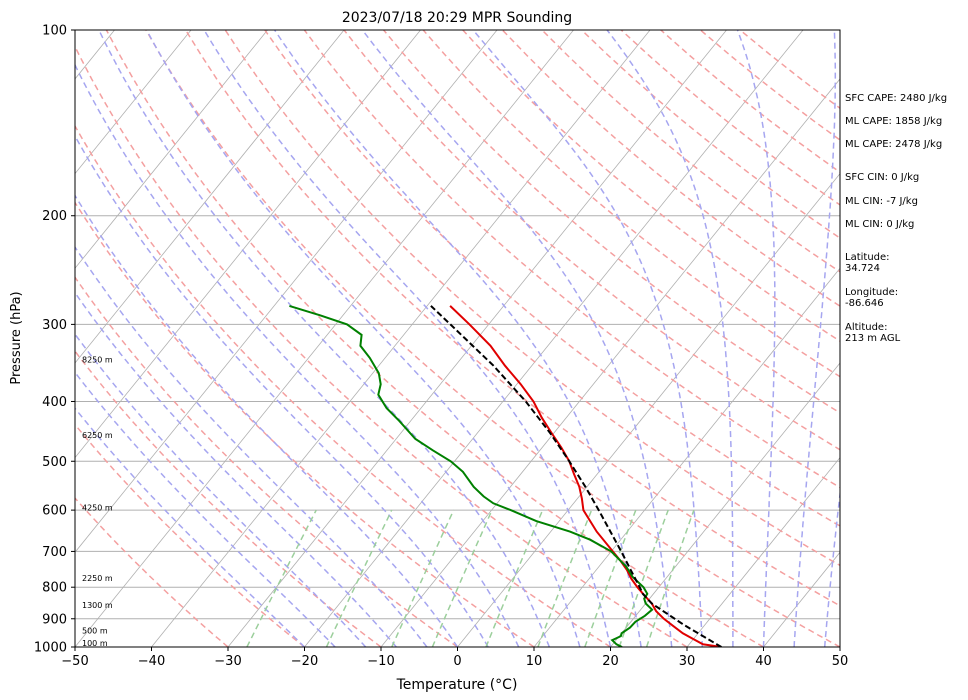 This screenshot has height=700, width=968. What do you see at coordinates (872, 298) in the screenshot?
I see `longitude-annotation: Longitude: -86.646` at bounding box center [872, 298].